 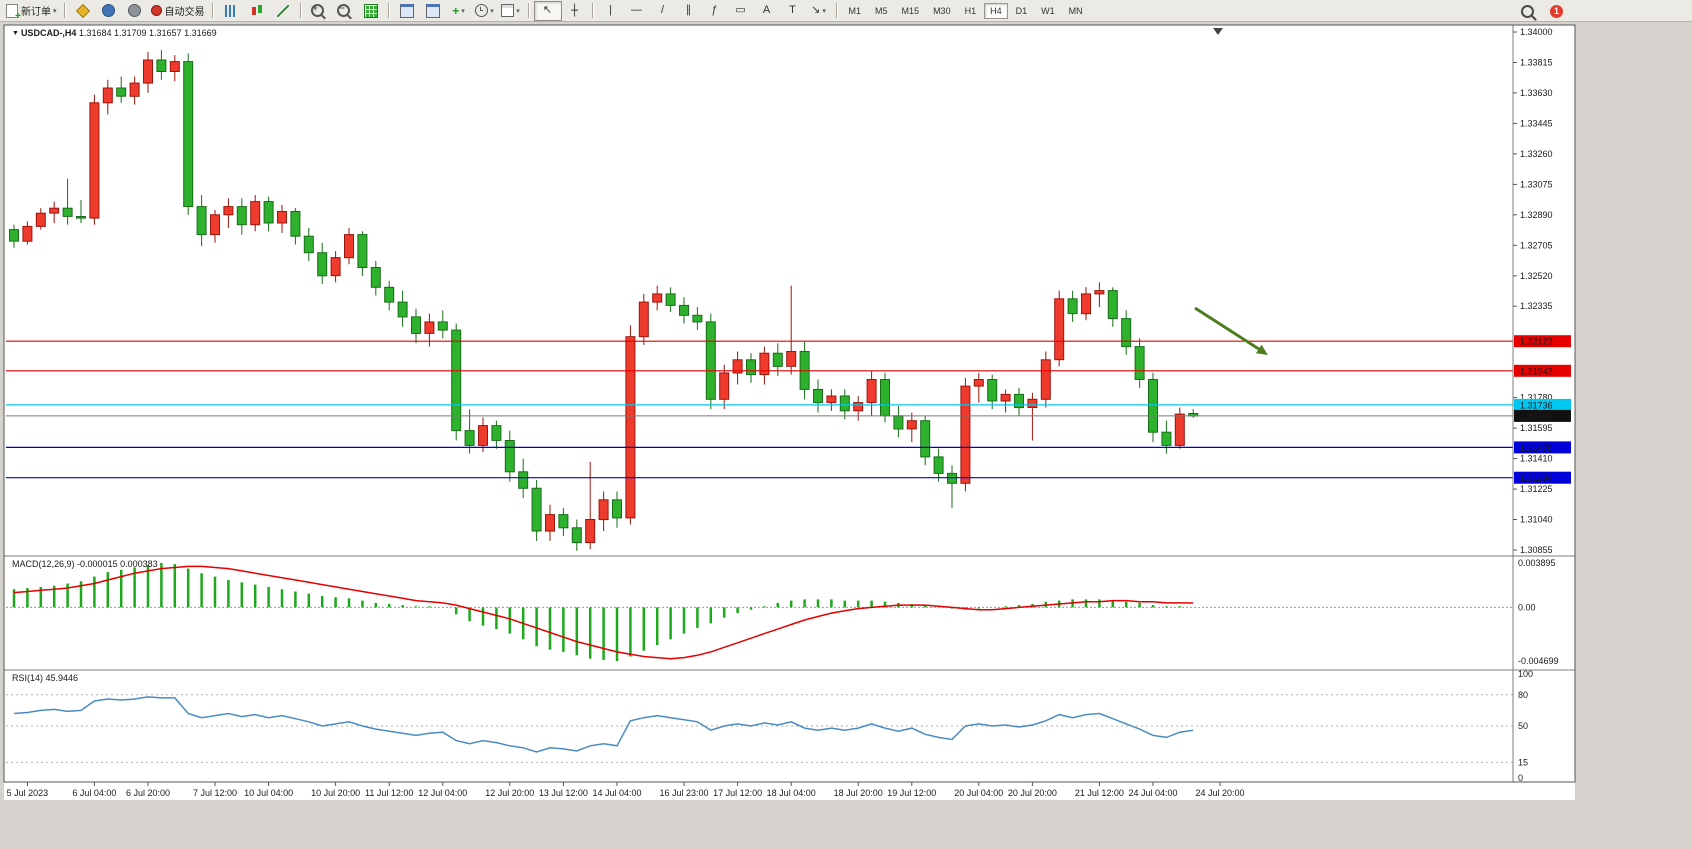 I want to click on rsi-panel, so click(x=759, y=728).